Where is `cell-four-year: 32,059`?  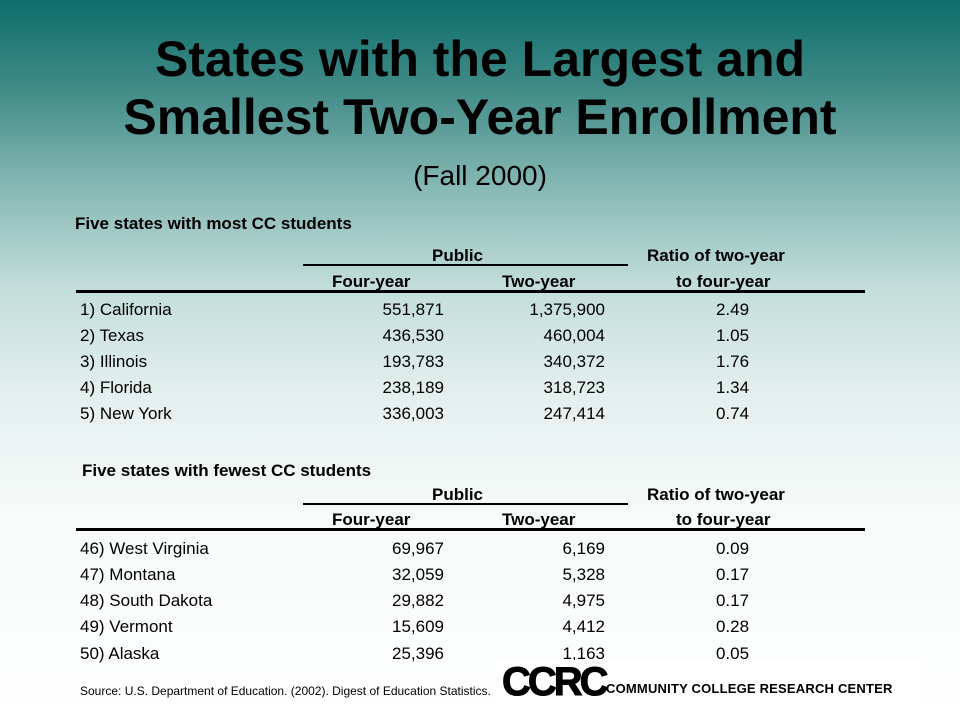 cell-four-year: 32,059 is located at coordinates (418, 574).